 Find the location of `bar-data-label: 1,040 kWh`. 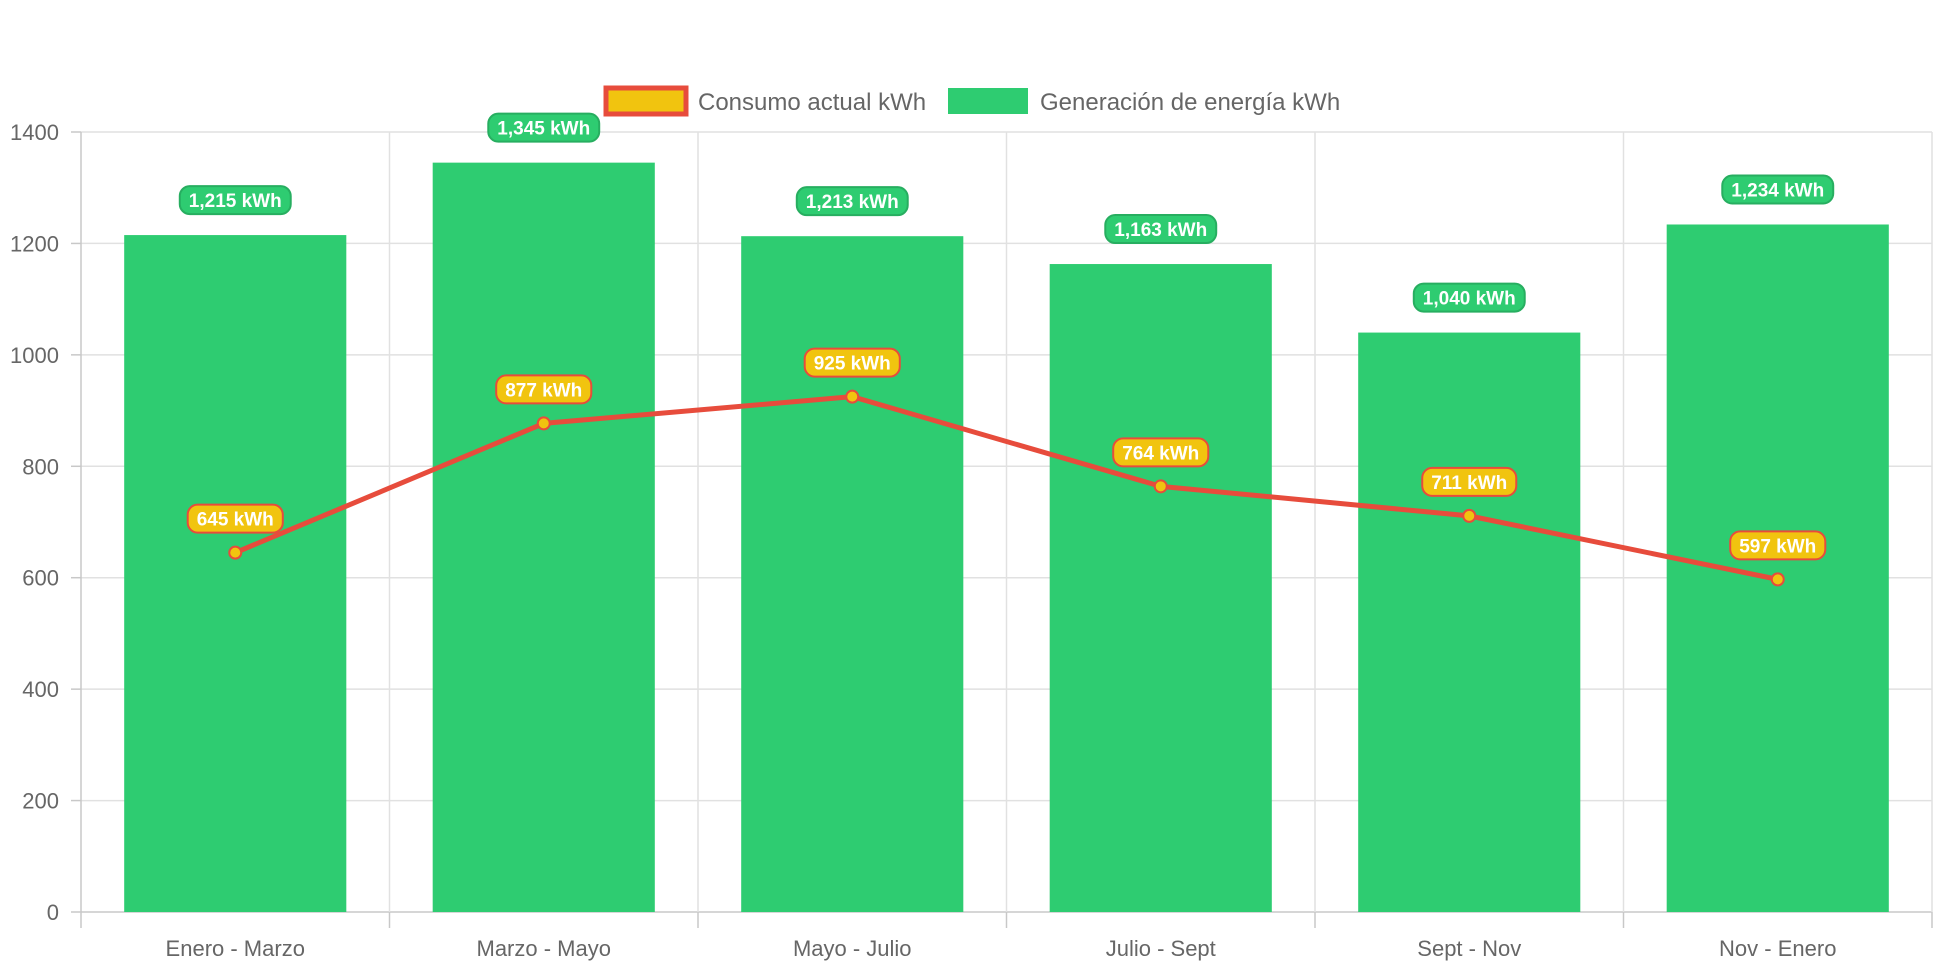

bar-data-label: 1,040 kWh is located at coordinates (1469, 297).